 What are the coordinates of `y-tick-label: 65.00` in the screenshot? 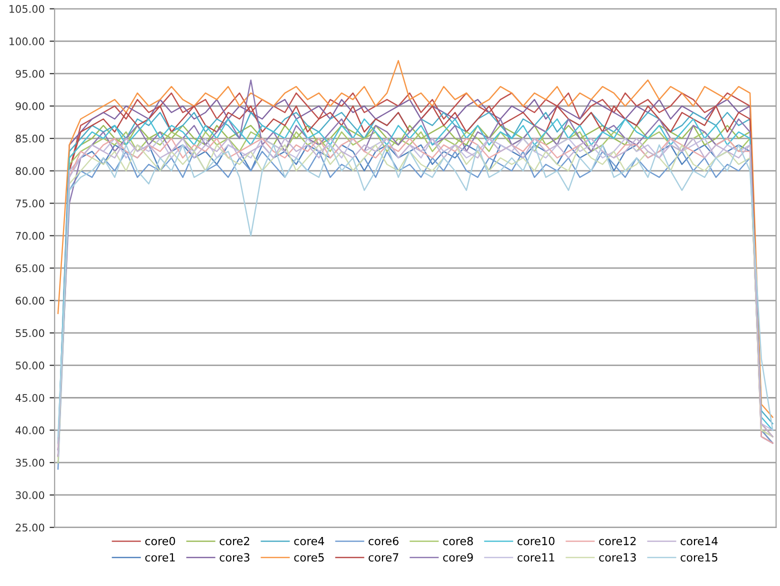 It's located at (30, 268).